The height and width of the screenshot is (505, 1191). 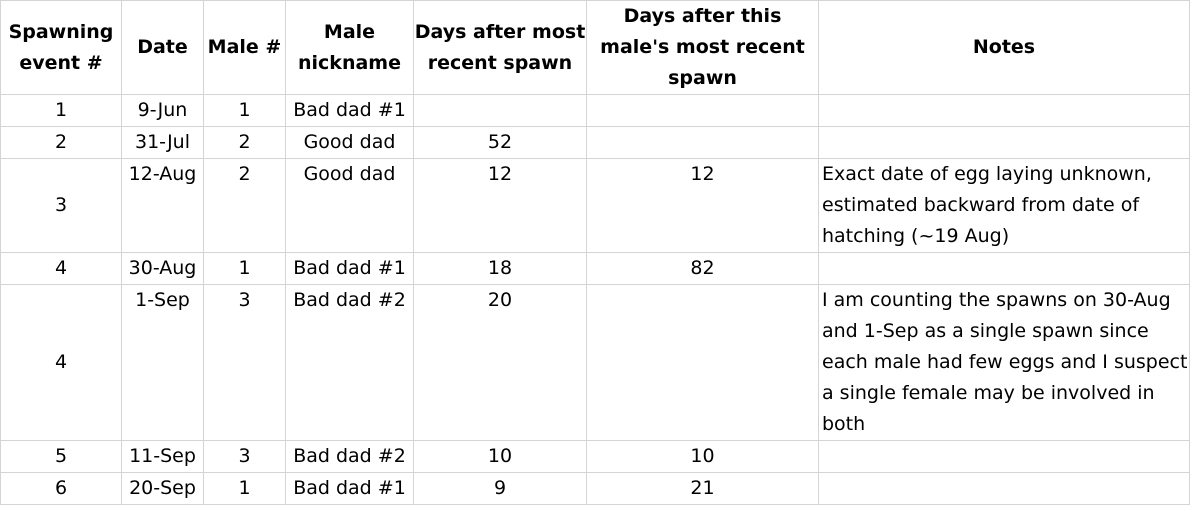 I want to click on header-male-number: Male #, so click(x=244, y=47).